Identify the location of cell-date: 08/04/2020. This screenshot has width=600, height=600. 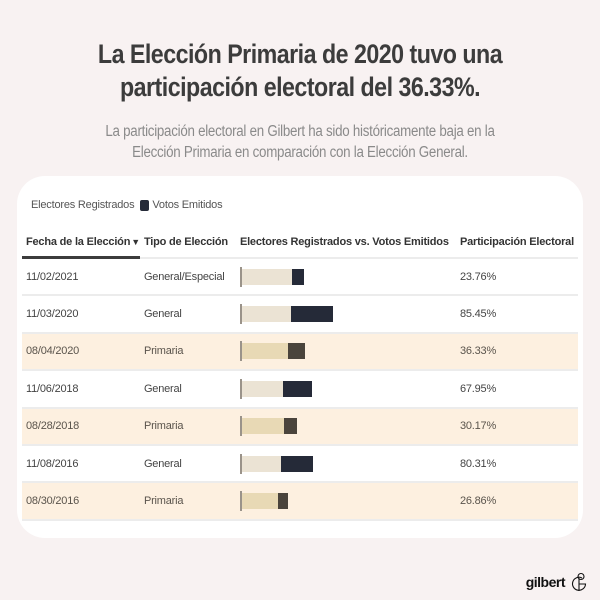
(81, 352).